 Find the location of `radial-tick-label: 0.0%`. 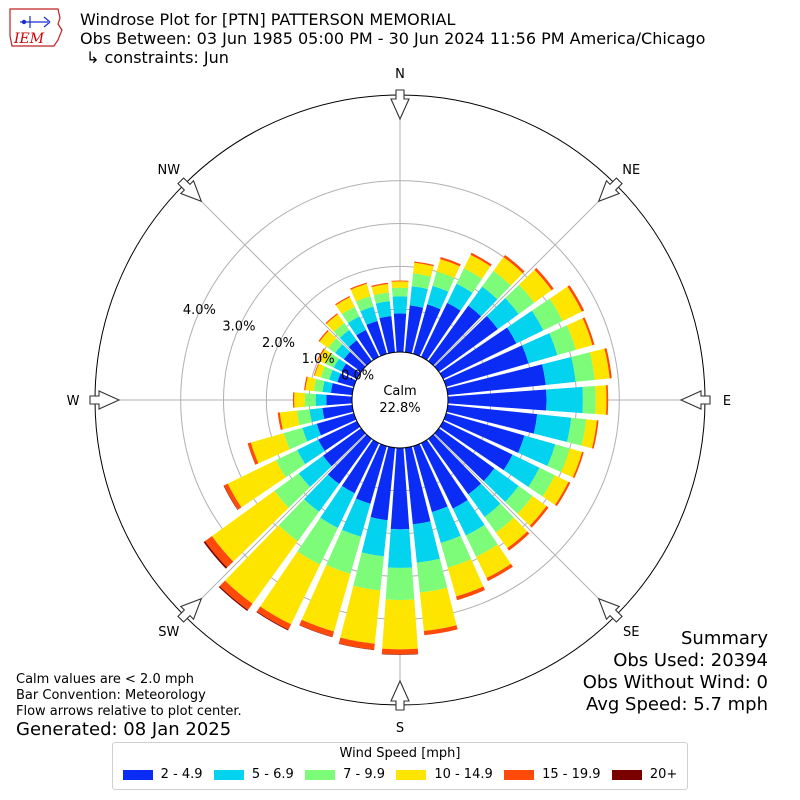

radial-tick-label: 0.0% is located at coordinates (357, 376).